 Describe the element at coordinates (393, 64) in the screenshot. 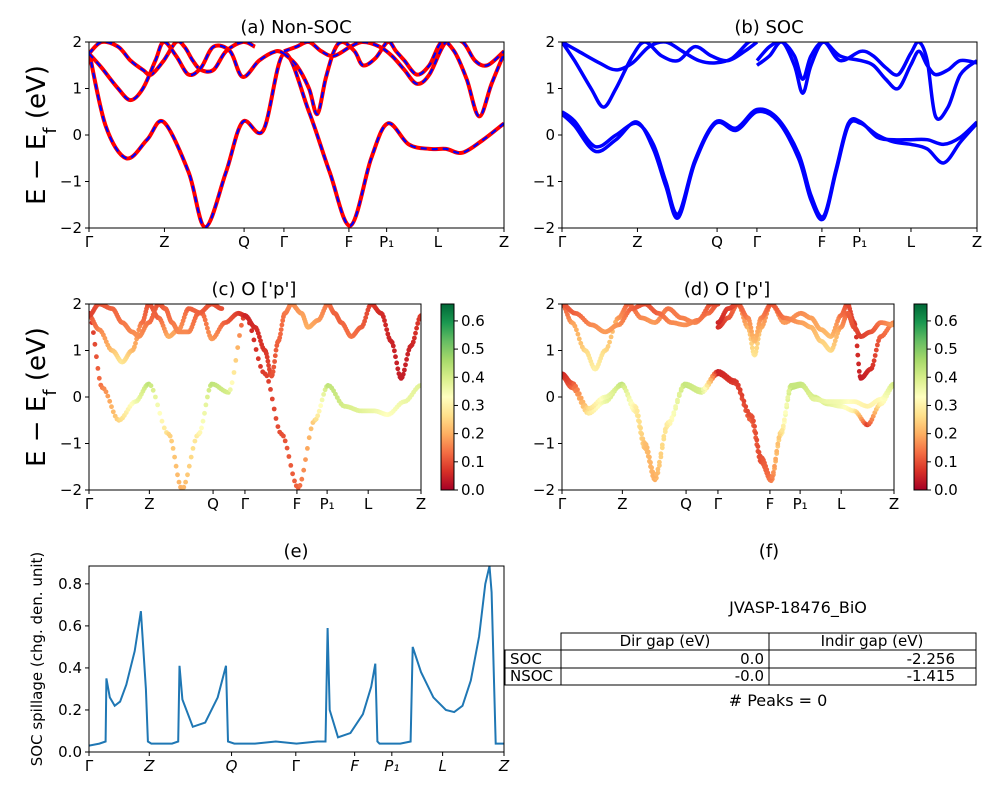

I see `band-line-soc-overlay` at that location.